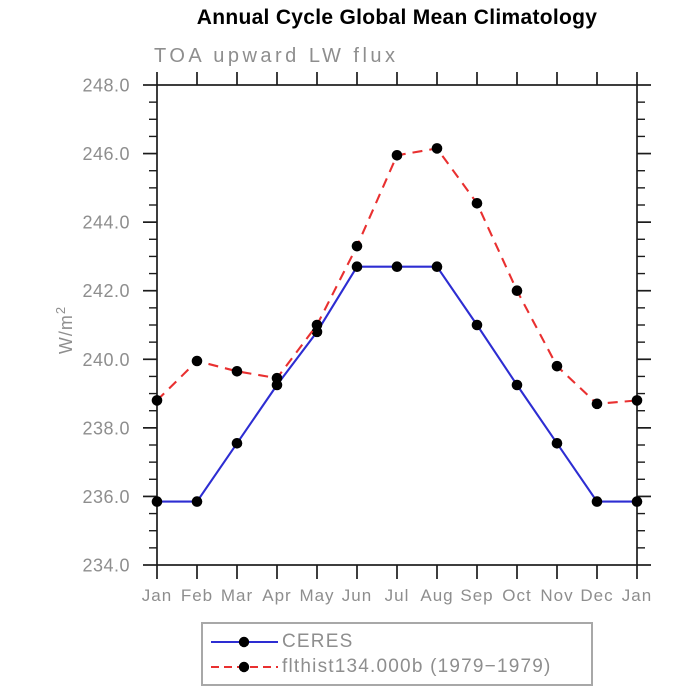 The image size is (700, 700). Describe the element at coordinates (397, 654) in the screenshot. I see `legend-box: CERES flthist134.000b (1979−1979)` at that location.